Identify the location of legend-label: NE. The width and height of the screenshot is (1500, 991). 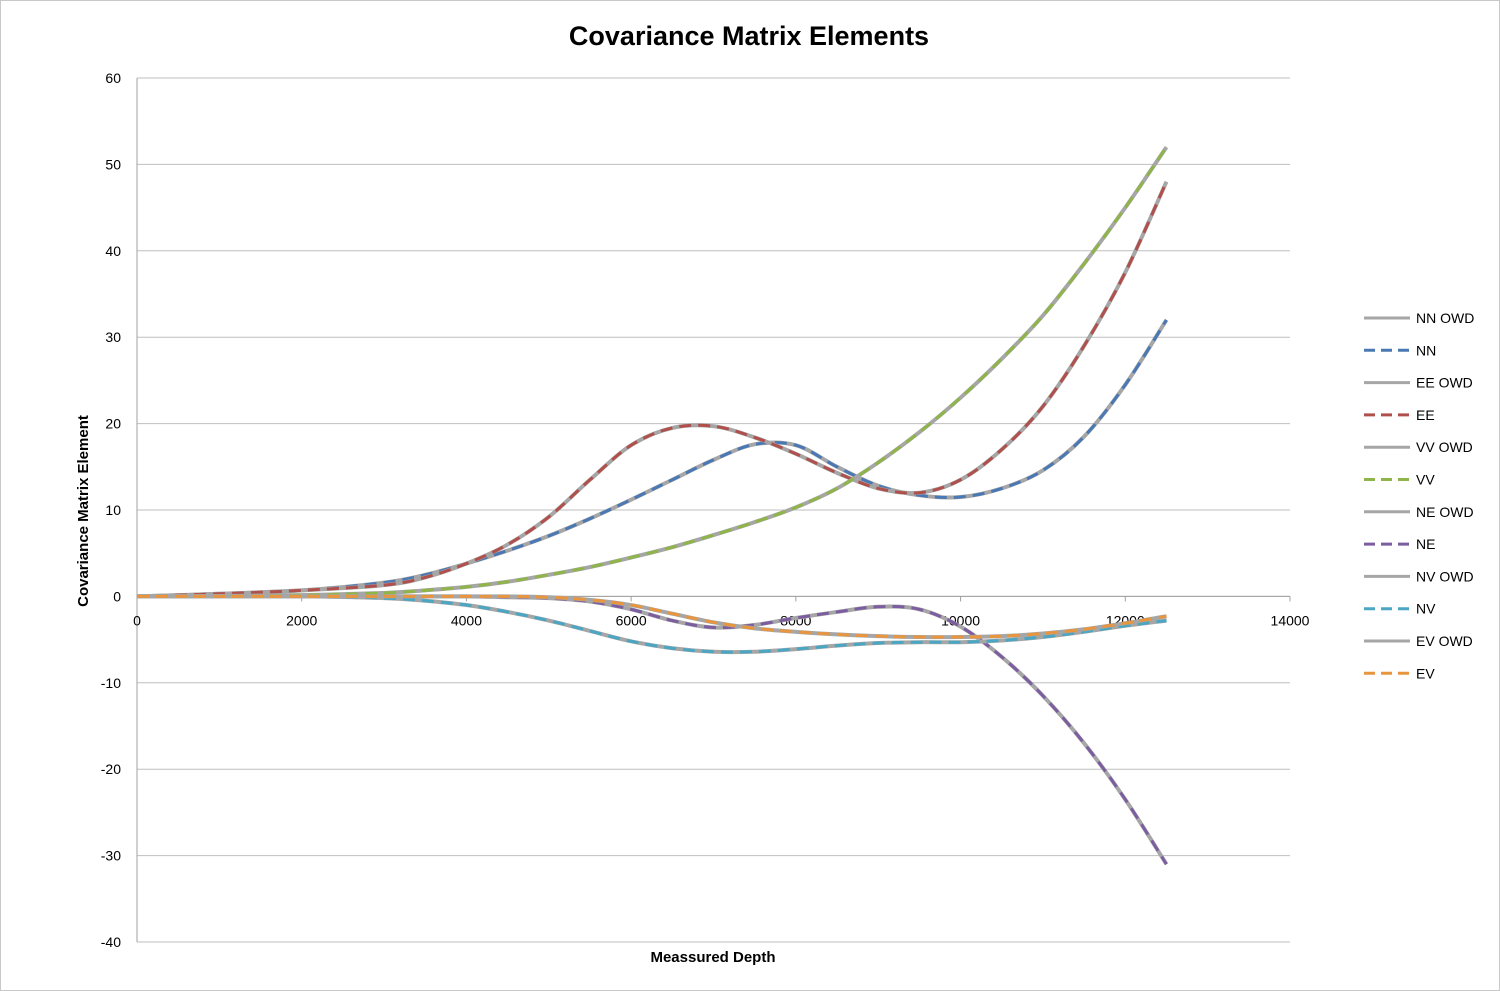
(1425, 544).